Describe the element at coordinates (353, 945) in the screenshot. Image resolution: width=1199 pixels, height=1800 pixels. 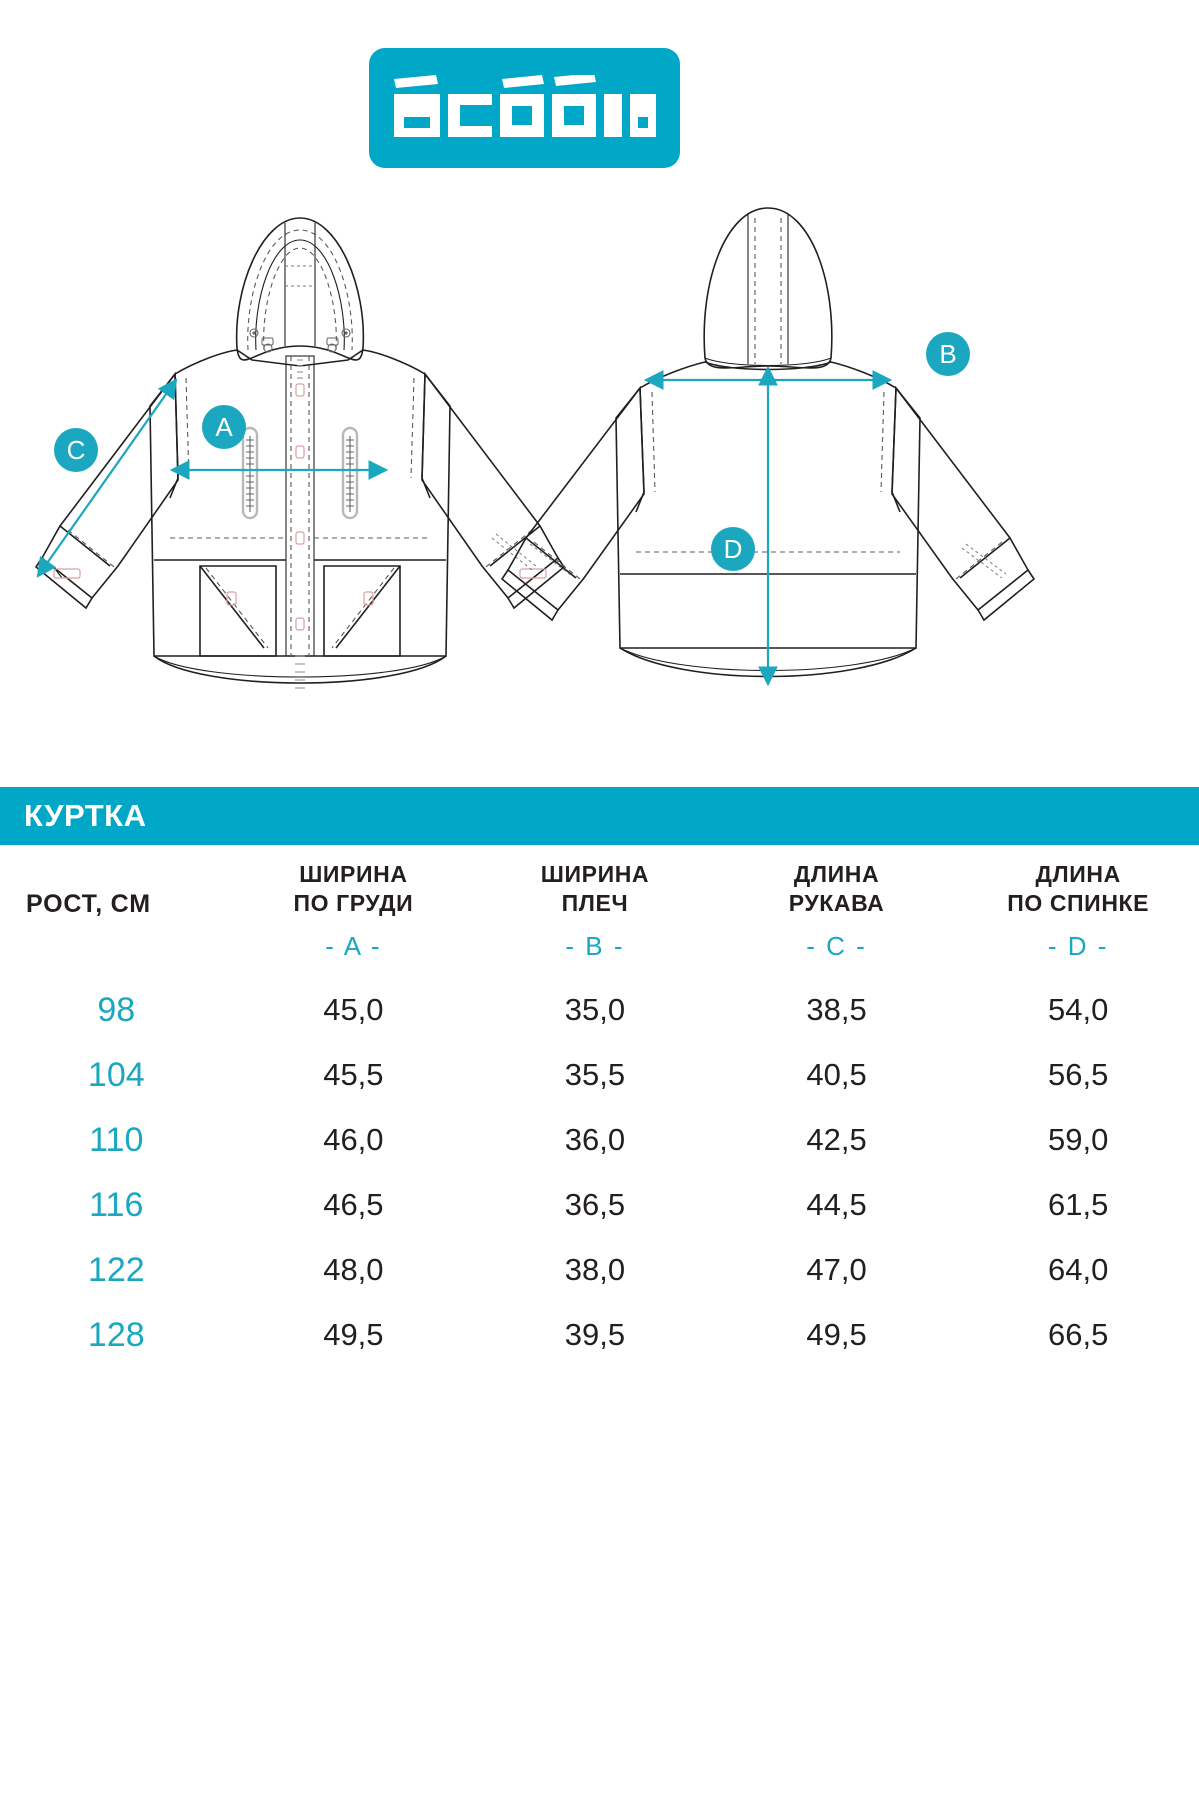
I see `letter-cell-a: - A -` at that location.